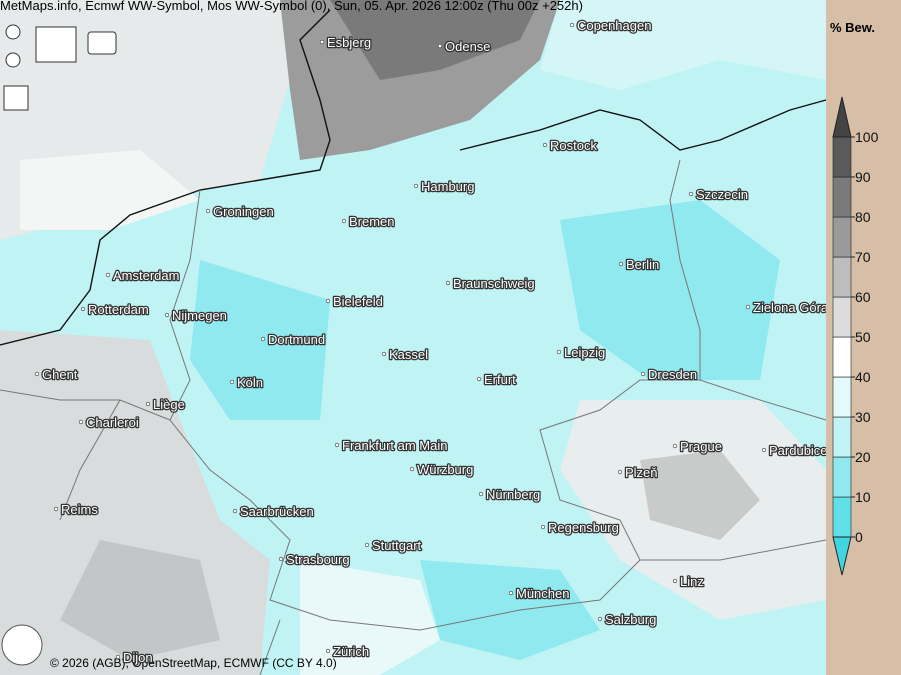 Image resolution: width=901 pixels, height=675 pixels. What do you see at coordinates (79, 509) in the screenshot?
I see `city-label: Reims` at bounding box center [79, 509].